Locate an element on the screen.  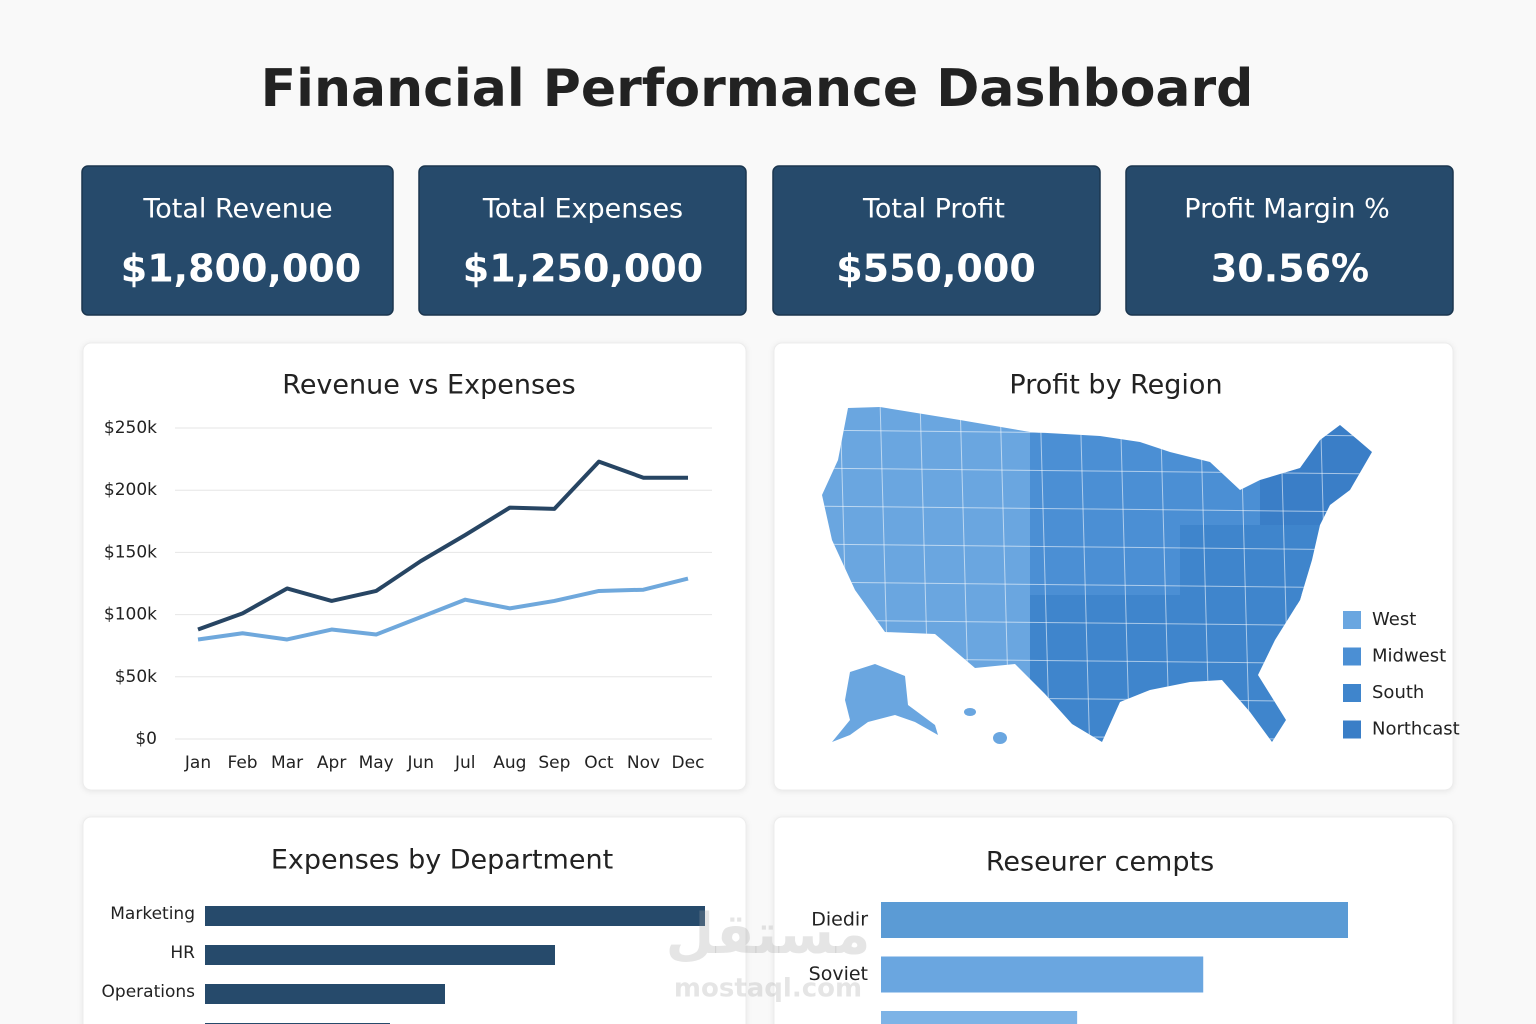
kpi-value: 30.56% is located at coordinates (1290, 269).